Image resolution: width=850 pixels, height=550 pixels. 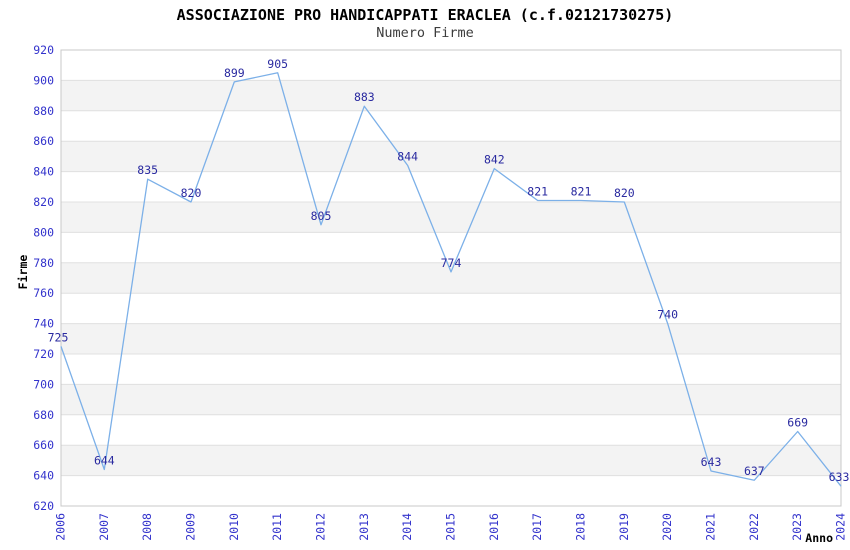 What do you see at coordinates (43, 445) in the screenshot?
I see `y-tick-label: 660` at bounding box center [43, 445].